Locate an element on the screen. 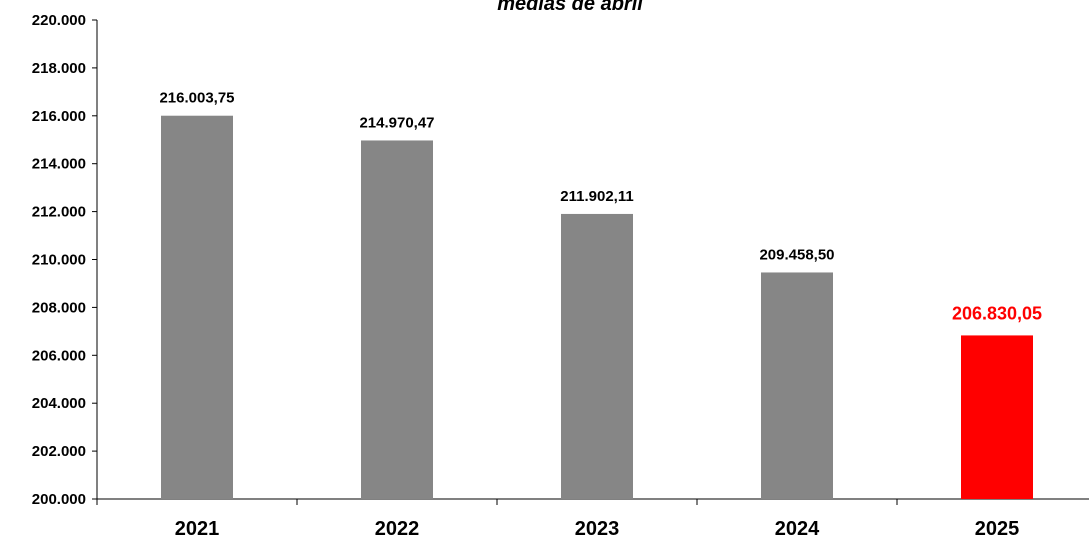 This screenshot has height=543, width=1089. y-tick-label: 200.000 is located at coordinates (59, 499).